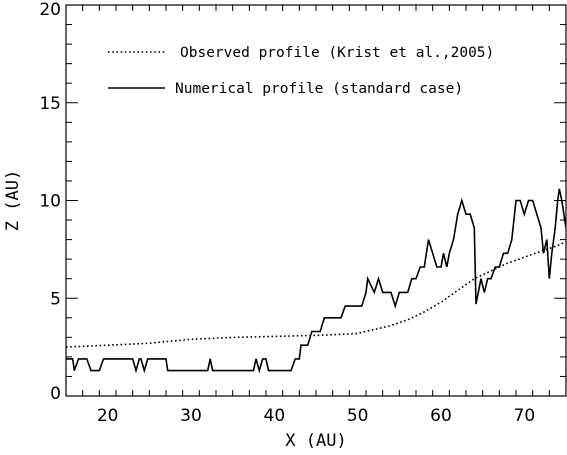 This screenshot has height=455, width=567. What do you see at coordinates (108, 416) in the screenshot?
I see `x-tick-label: 20` at bounding box center [108, 416].